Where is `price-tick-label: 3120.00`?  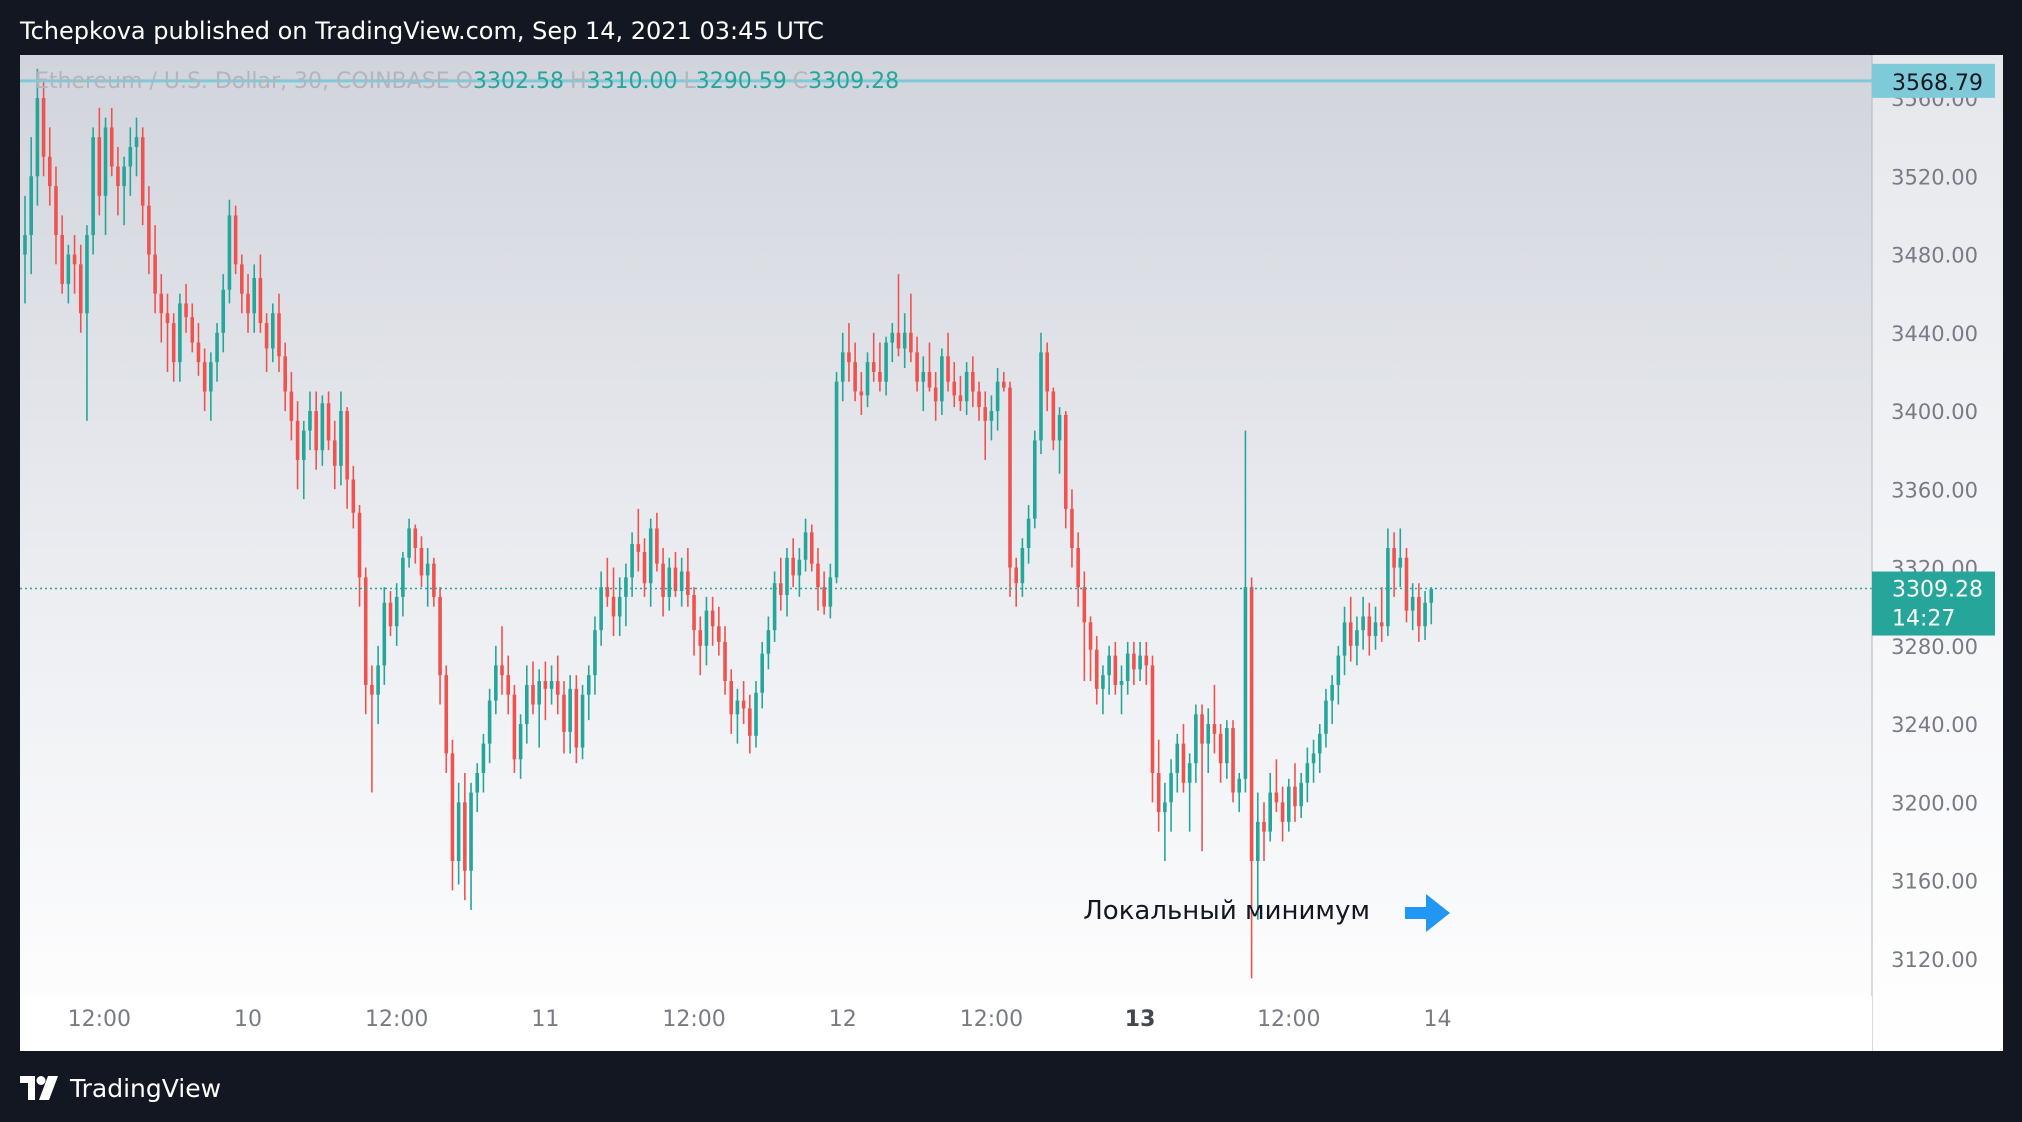 price-tick-label: 3120.00 is located at coordinates (1934, 960).